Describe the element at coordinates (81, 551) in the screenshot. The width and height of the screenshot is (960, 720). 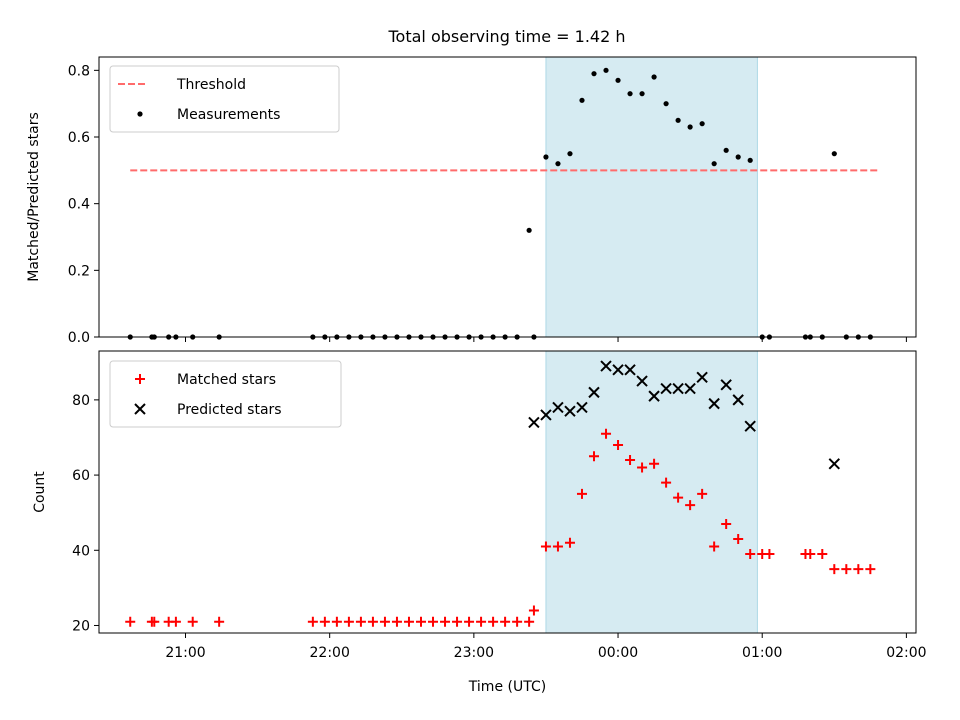
I see `y-tick-label: 40` at that location.